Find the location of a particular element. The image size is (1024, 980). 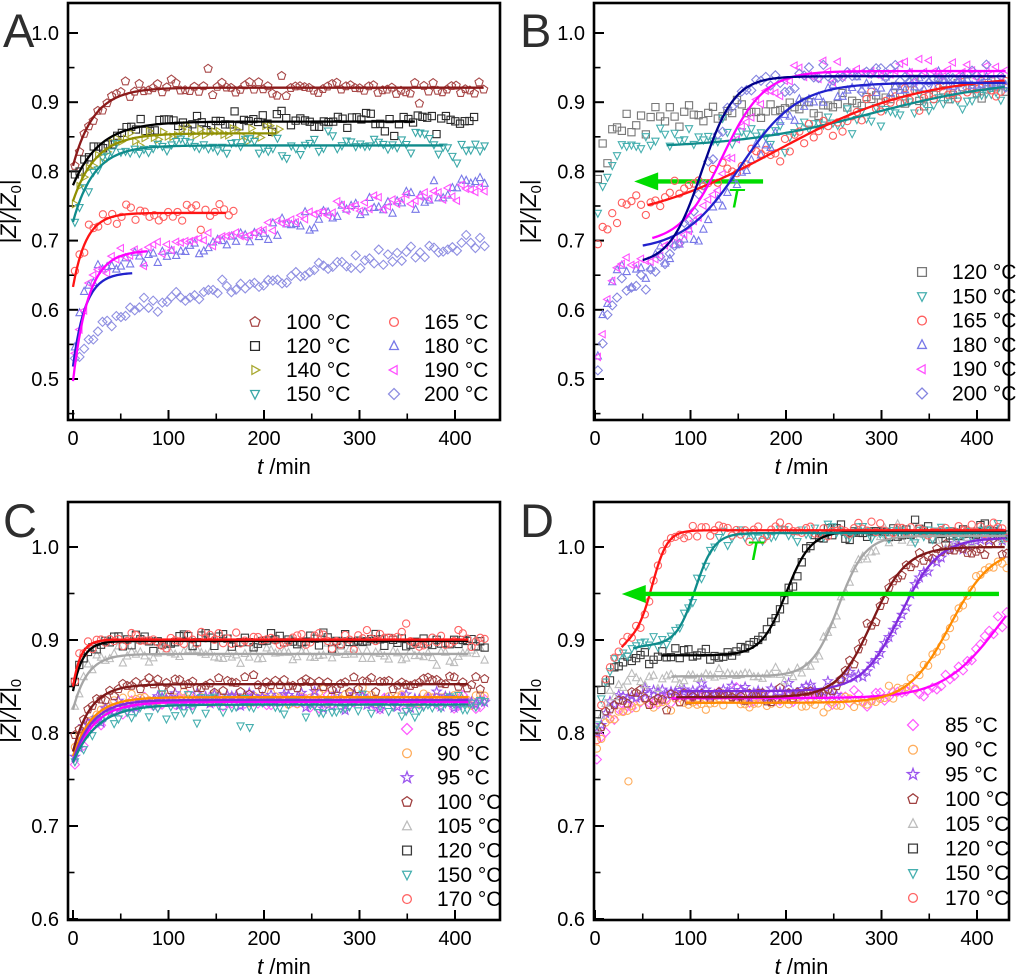

diamond-icon is located at coordinates (394, 394).